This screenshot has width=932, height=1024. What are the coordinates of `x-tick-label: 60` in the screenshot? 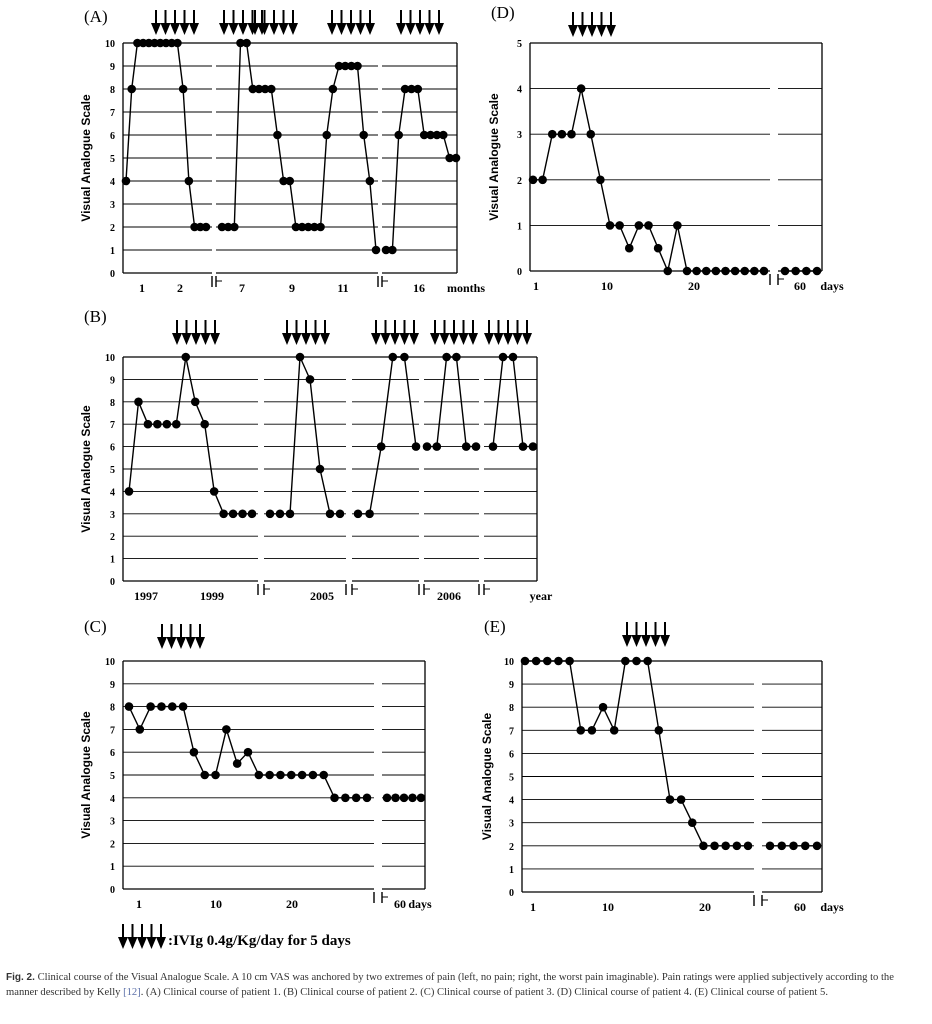 It's located at (400, 904).